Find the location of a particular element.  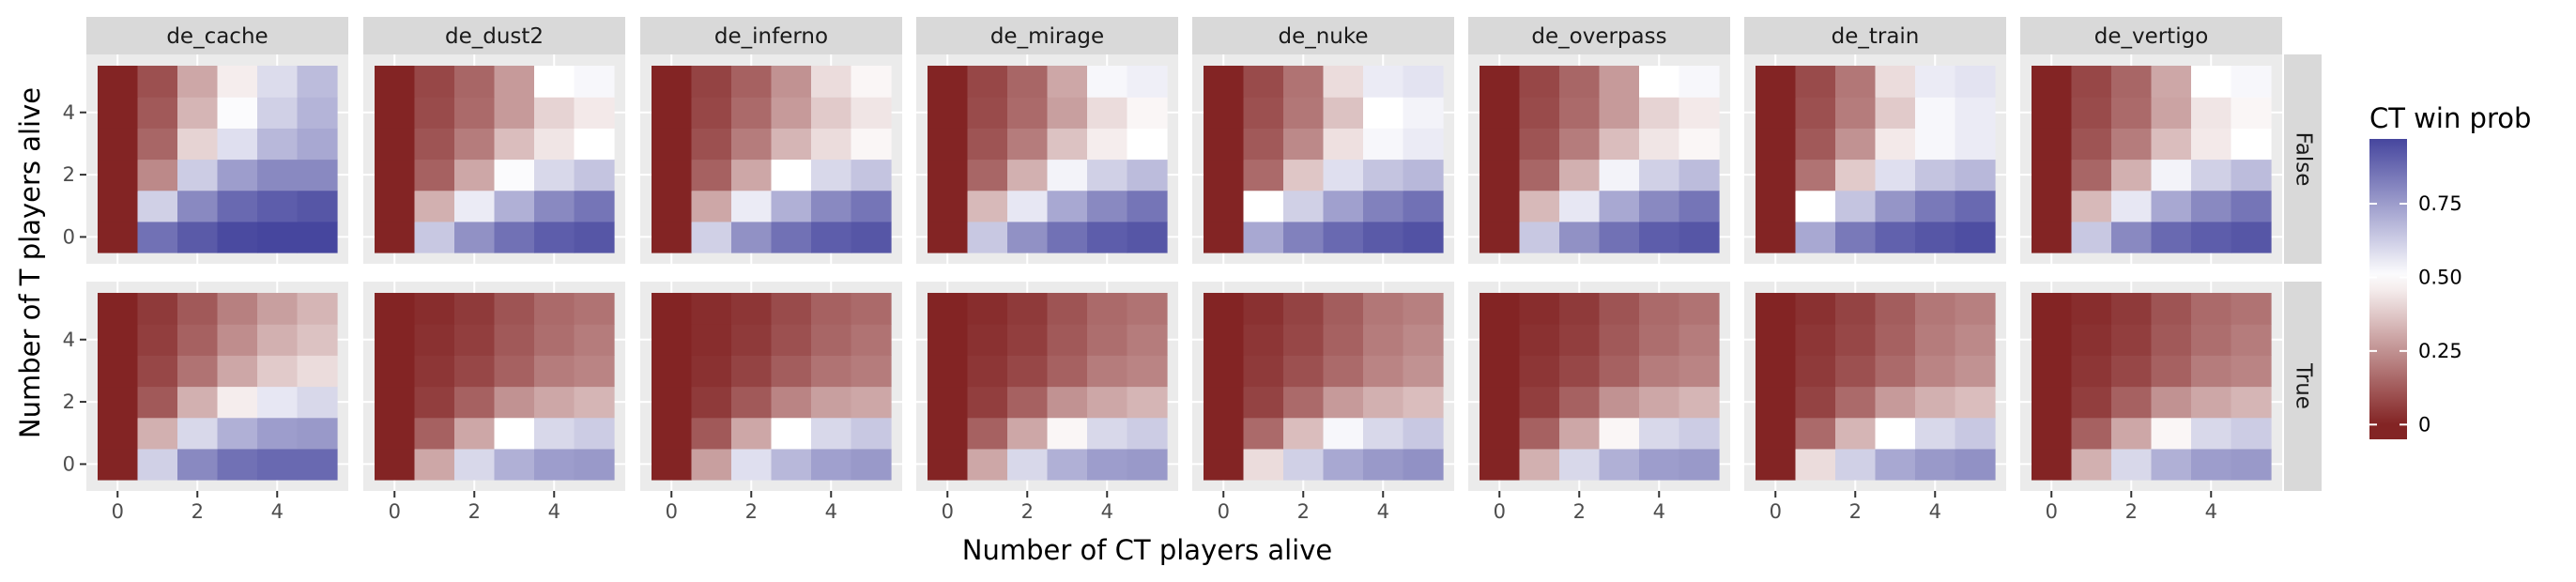

heat-tile-de_inferno-True-ct4-t2 is located at coordinates (832, 402).